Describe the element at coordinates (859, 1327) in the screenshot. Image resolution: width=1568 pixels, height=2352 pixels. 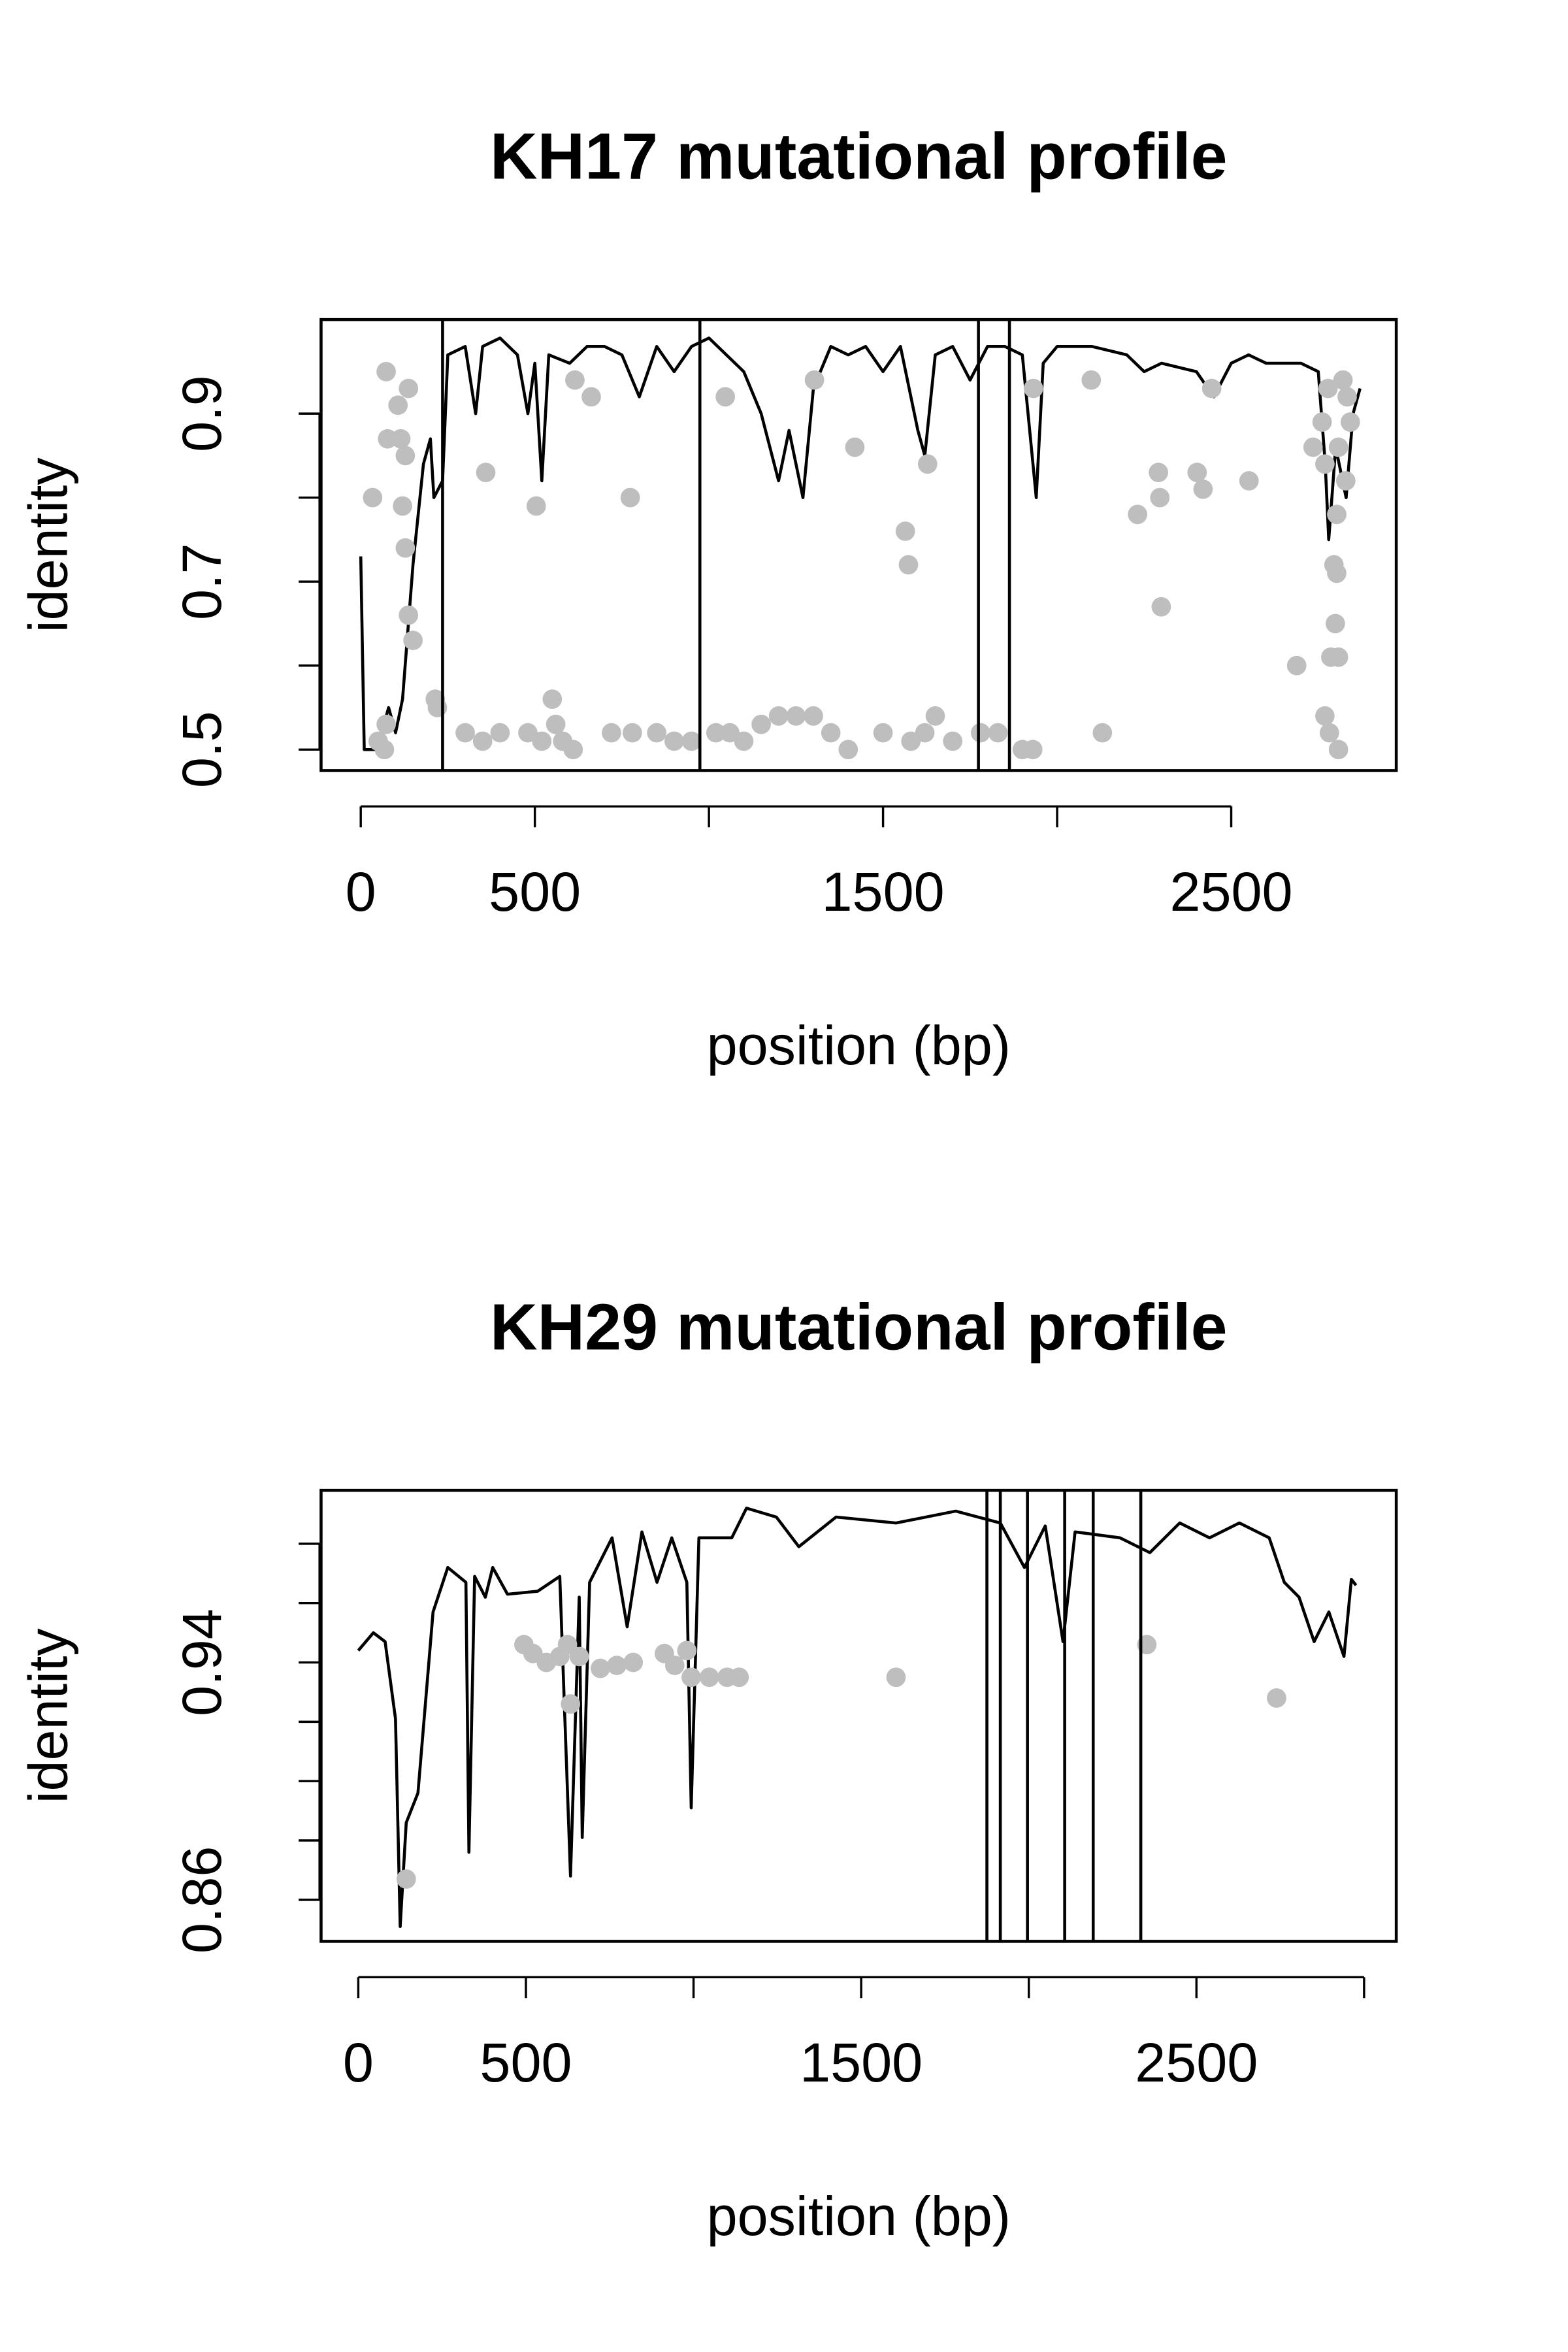
I see `chart-title: KH29 mutational profile` at that location.